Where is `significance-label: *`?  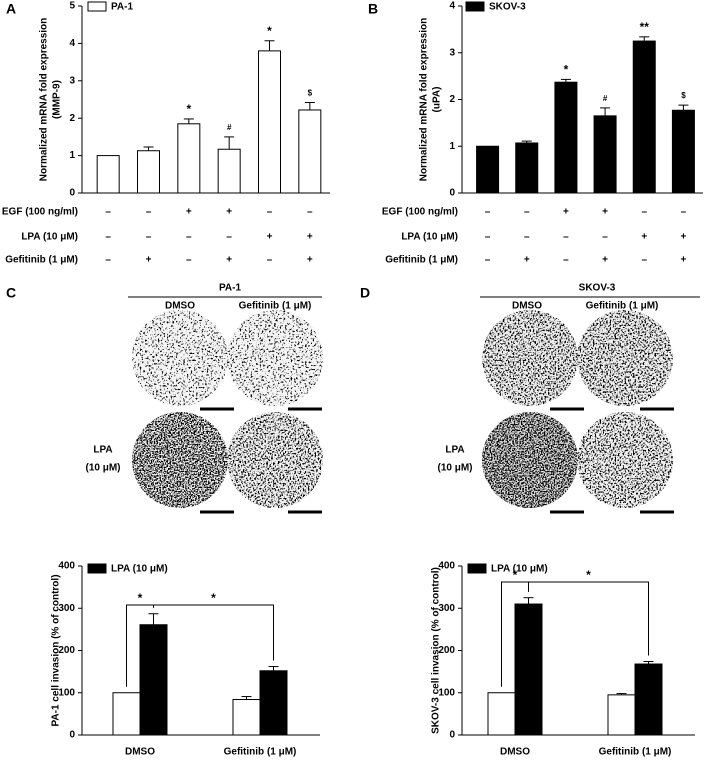
significance-label: * is located at coordinates (588, 575).